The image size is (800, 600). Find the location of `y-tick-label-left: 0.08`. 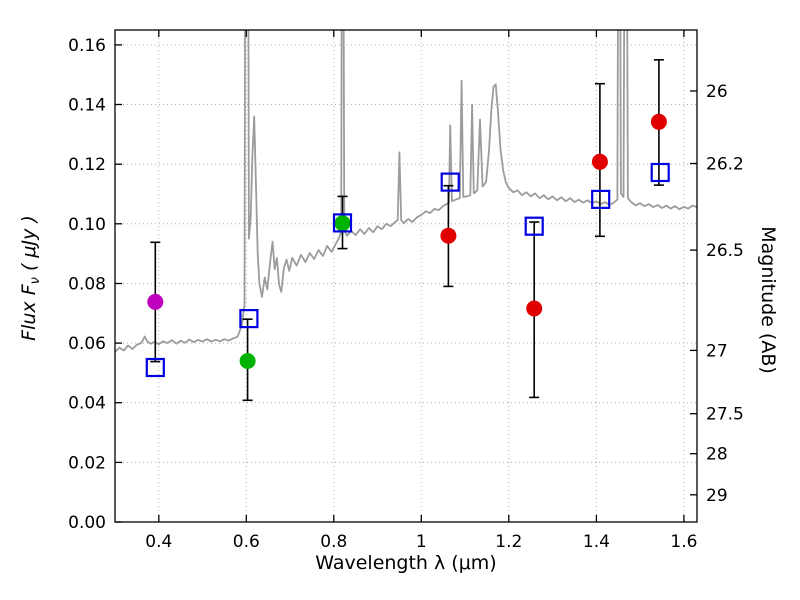

y-tick-label-left: 0.08 is located at coordinates (87, 284).